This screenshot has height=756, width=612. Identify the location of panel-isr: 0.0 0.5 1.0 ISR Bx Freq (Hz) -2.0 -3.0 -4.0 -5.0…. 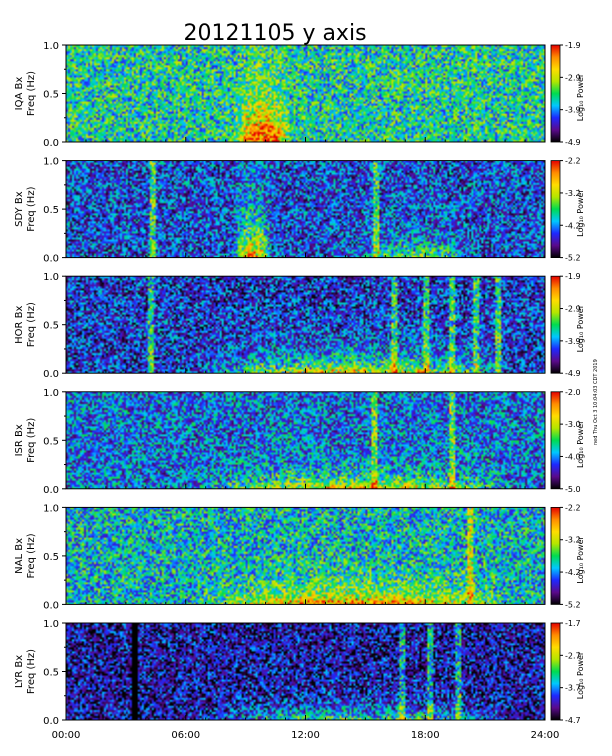
(299, 442).